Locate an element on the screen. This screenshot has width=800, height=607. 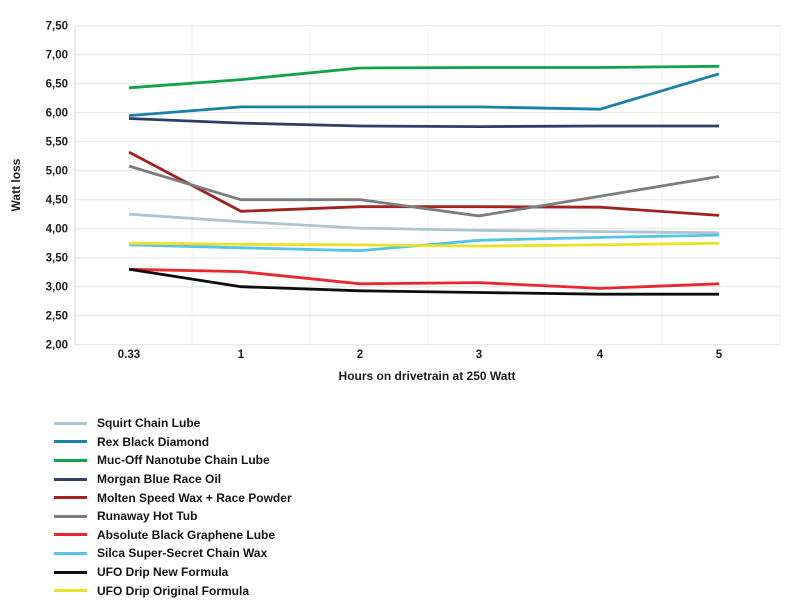
x-axis-title: Hours on drivetrain at 250 Watt is located at coordinates (427, 376).